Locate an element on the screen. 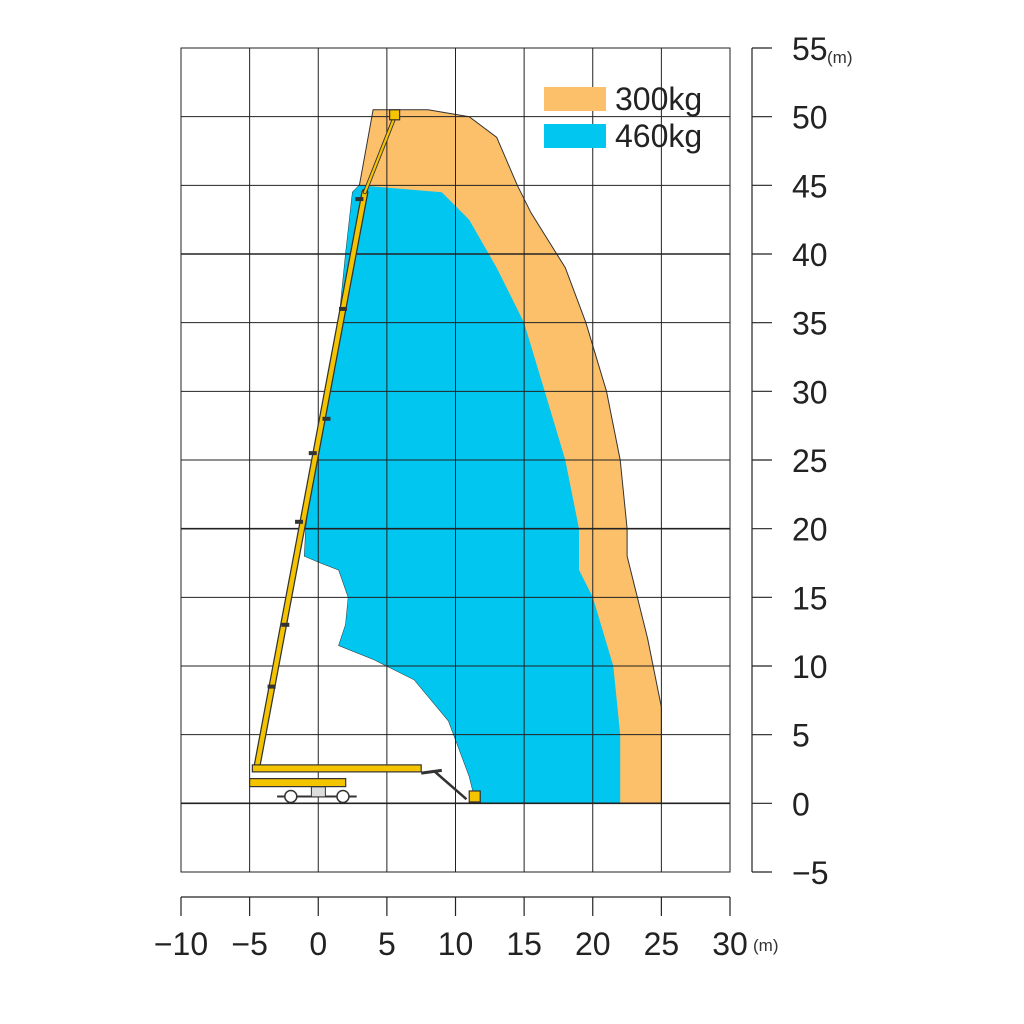  y-tick-label: 15 is located at coordinates (810, 598).